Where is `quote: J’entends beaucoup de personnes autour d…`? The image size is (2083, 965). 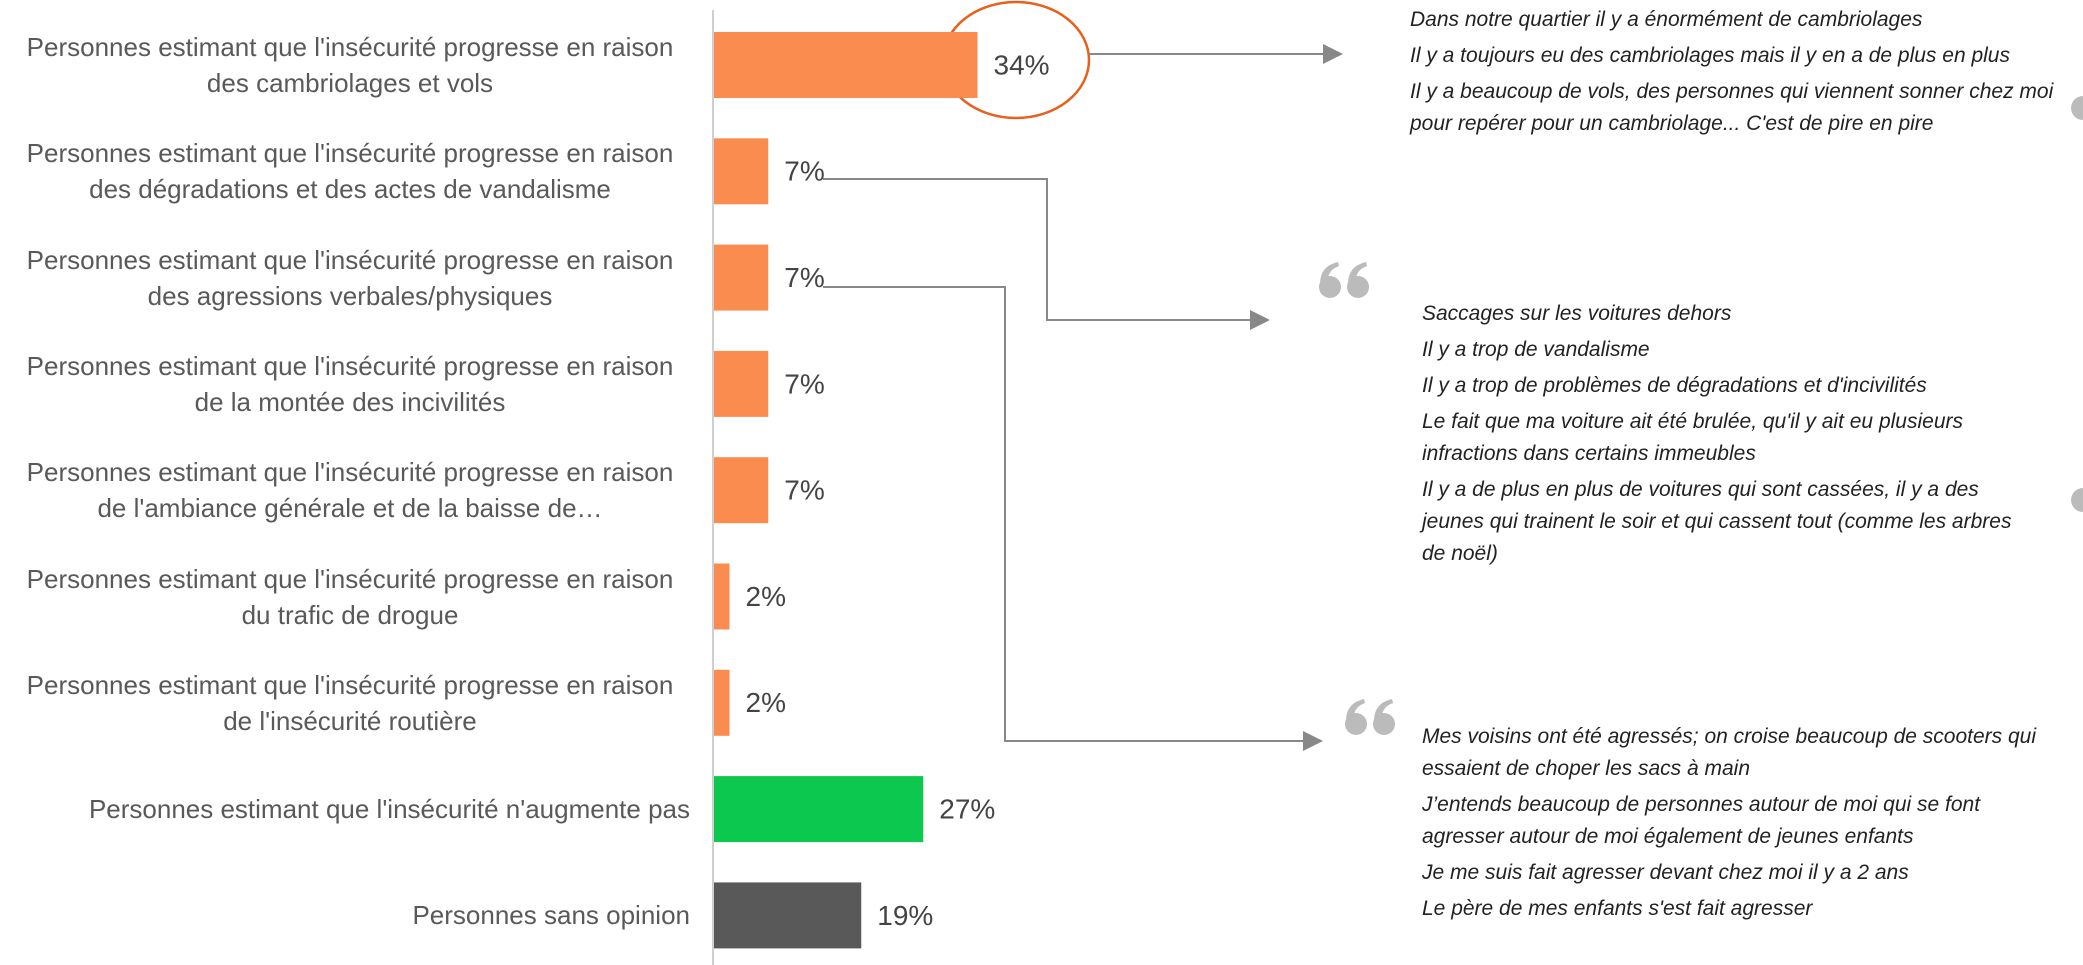
quote: J’entends beaucoup de personnes autour d… is located at coordinates (1701, 820).